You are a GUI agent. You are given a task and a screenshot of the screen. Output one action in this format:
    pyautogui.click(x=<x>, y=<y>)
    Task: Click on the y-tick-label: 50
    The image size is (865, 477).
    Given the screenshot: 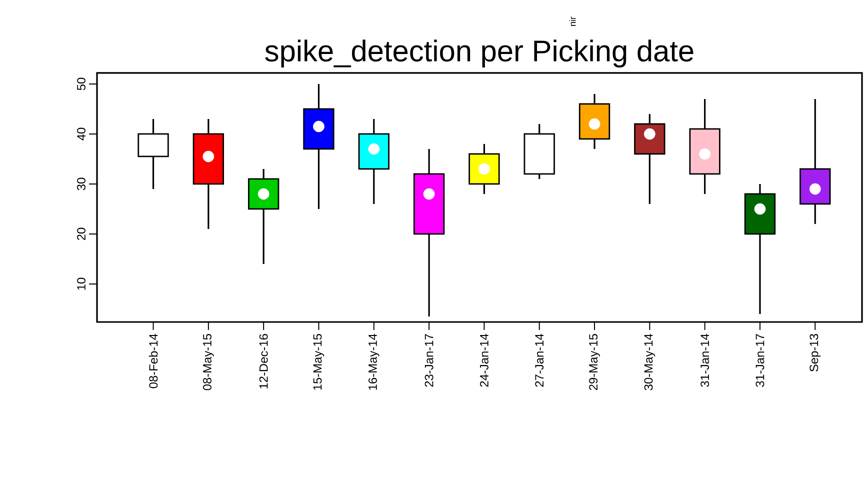 What is the action you would take?
    pyautogui.click(x=81, y=84)
    